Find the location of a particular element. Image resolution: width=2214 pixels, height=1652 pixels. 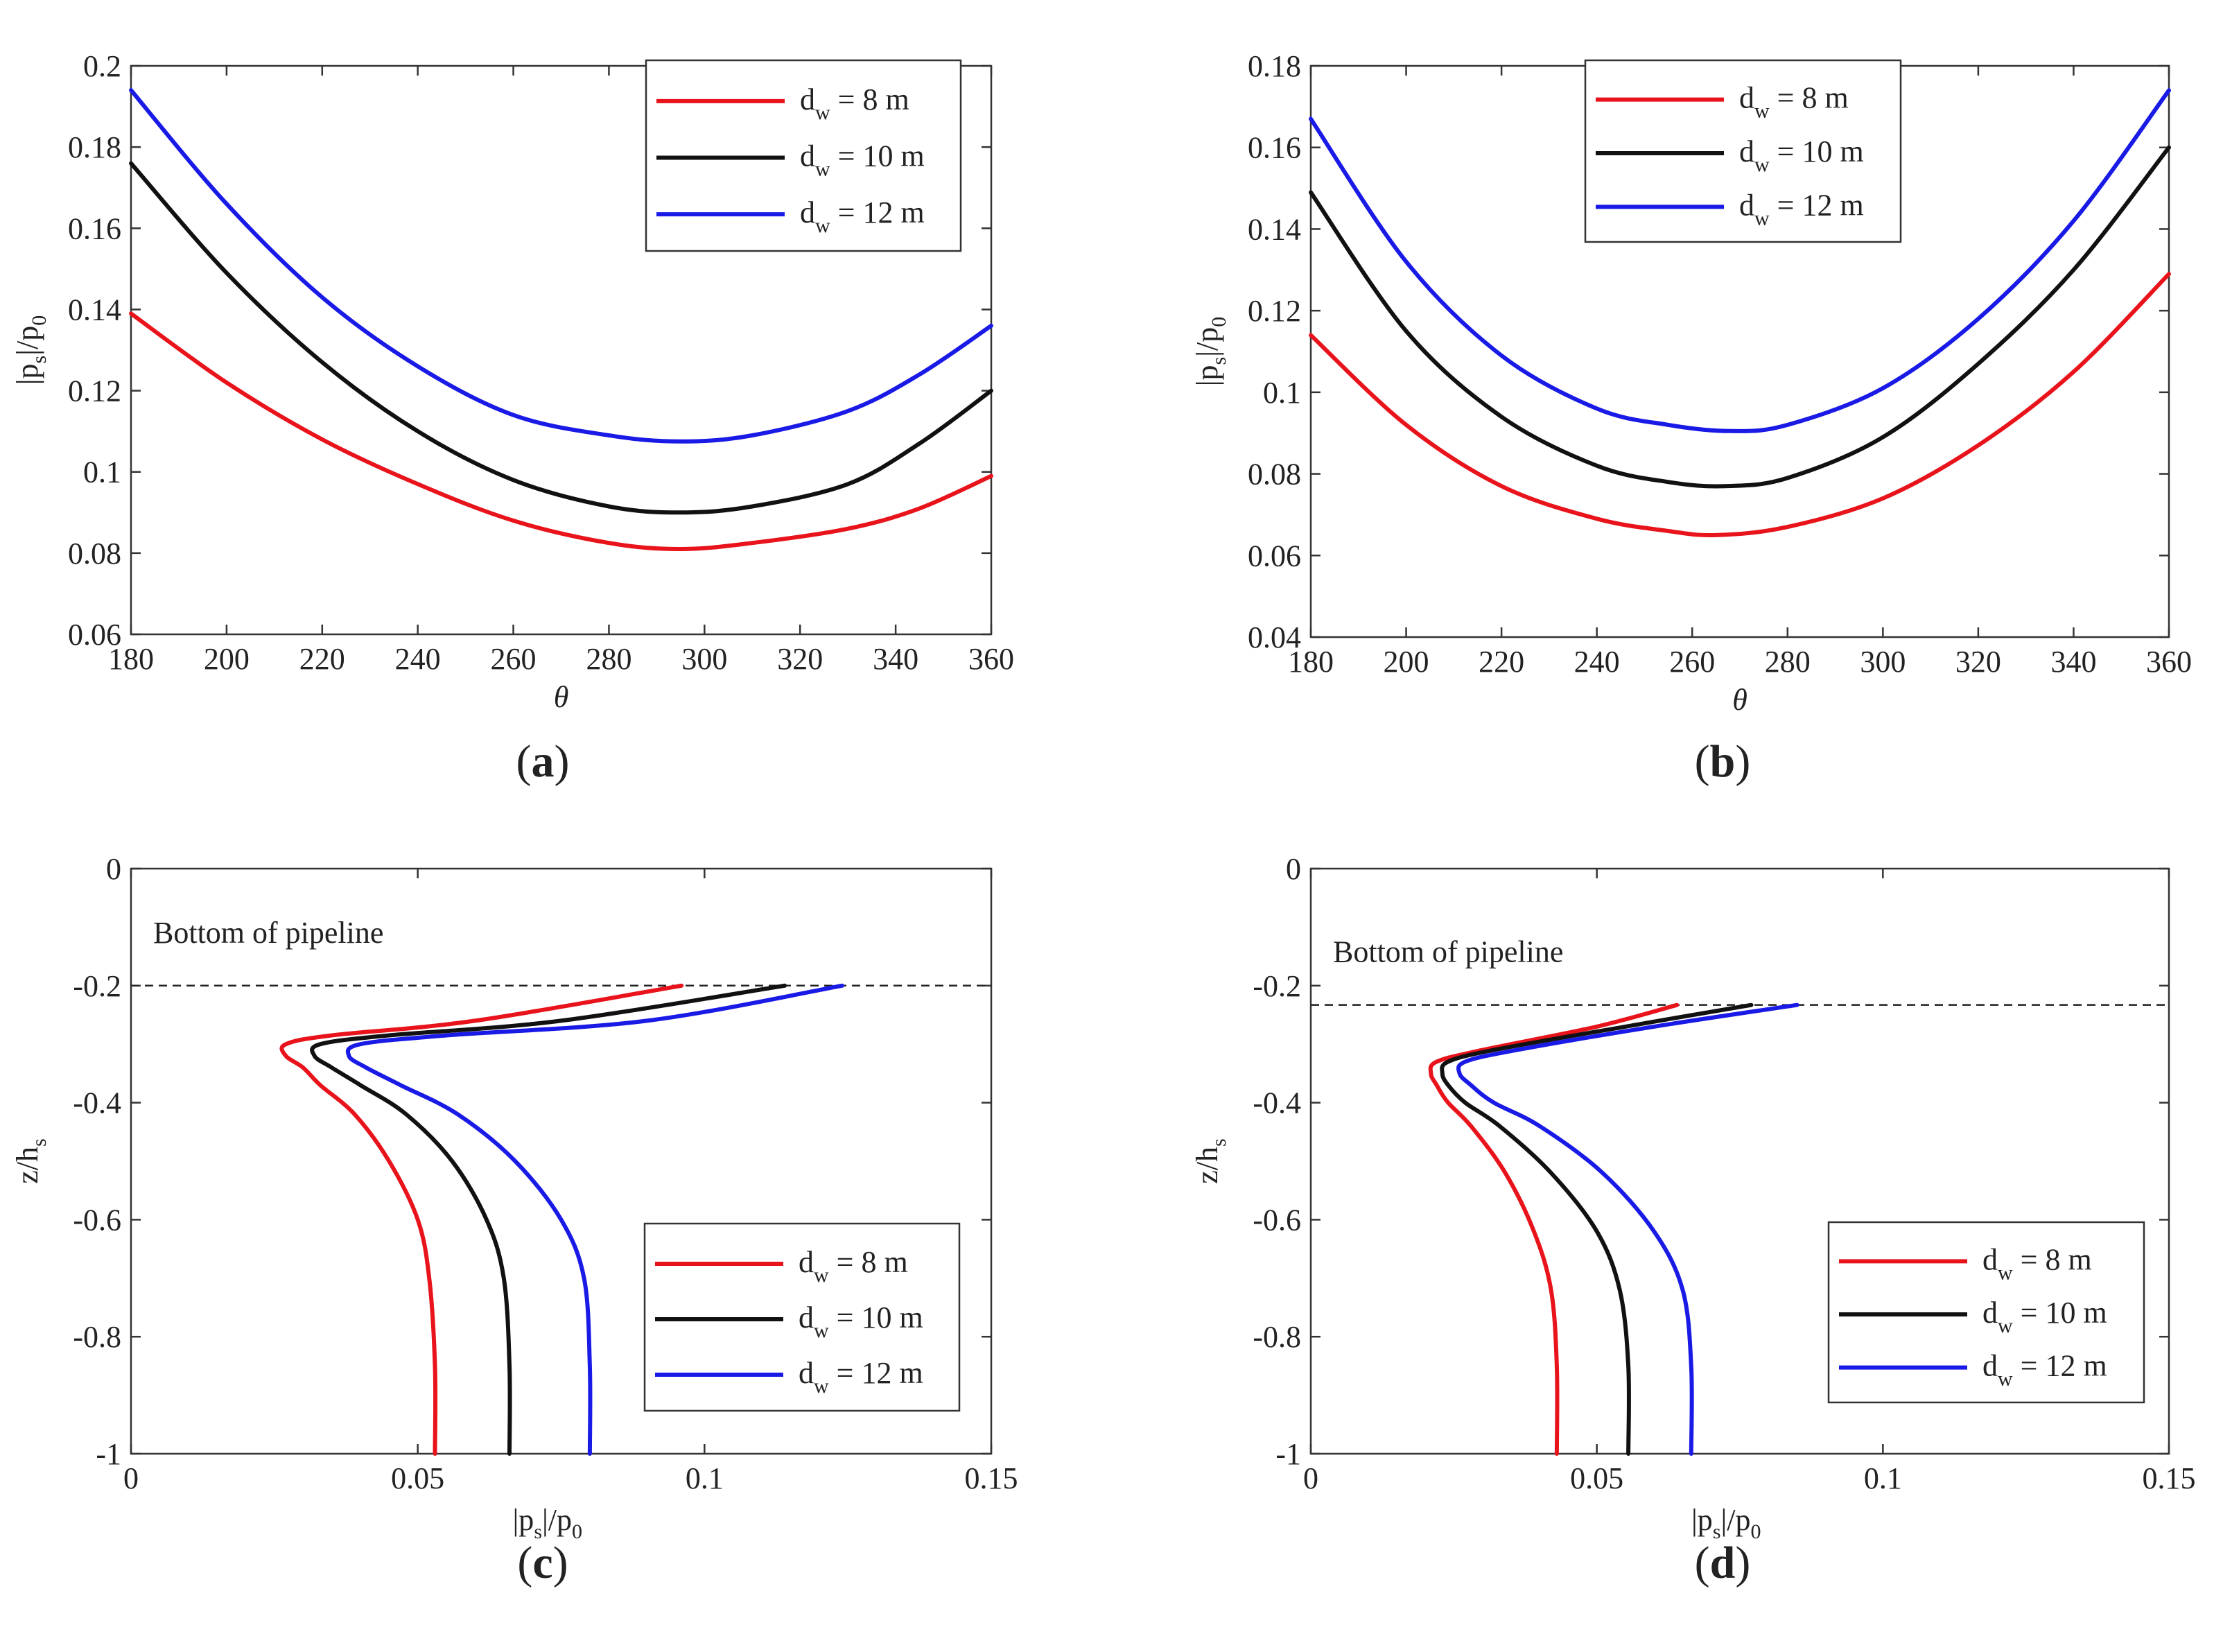

panel-label: (d) is located at coordinates (1723, 1563).